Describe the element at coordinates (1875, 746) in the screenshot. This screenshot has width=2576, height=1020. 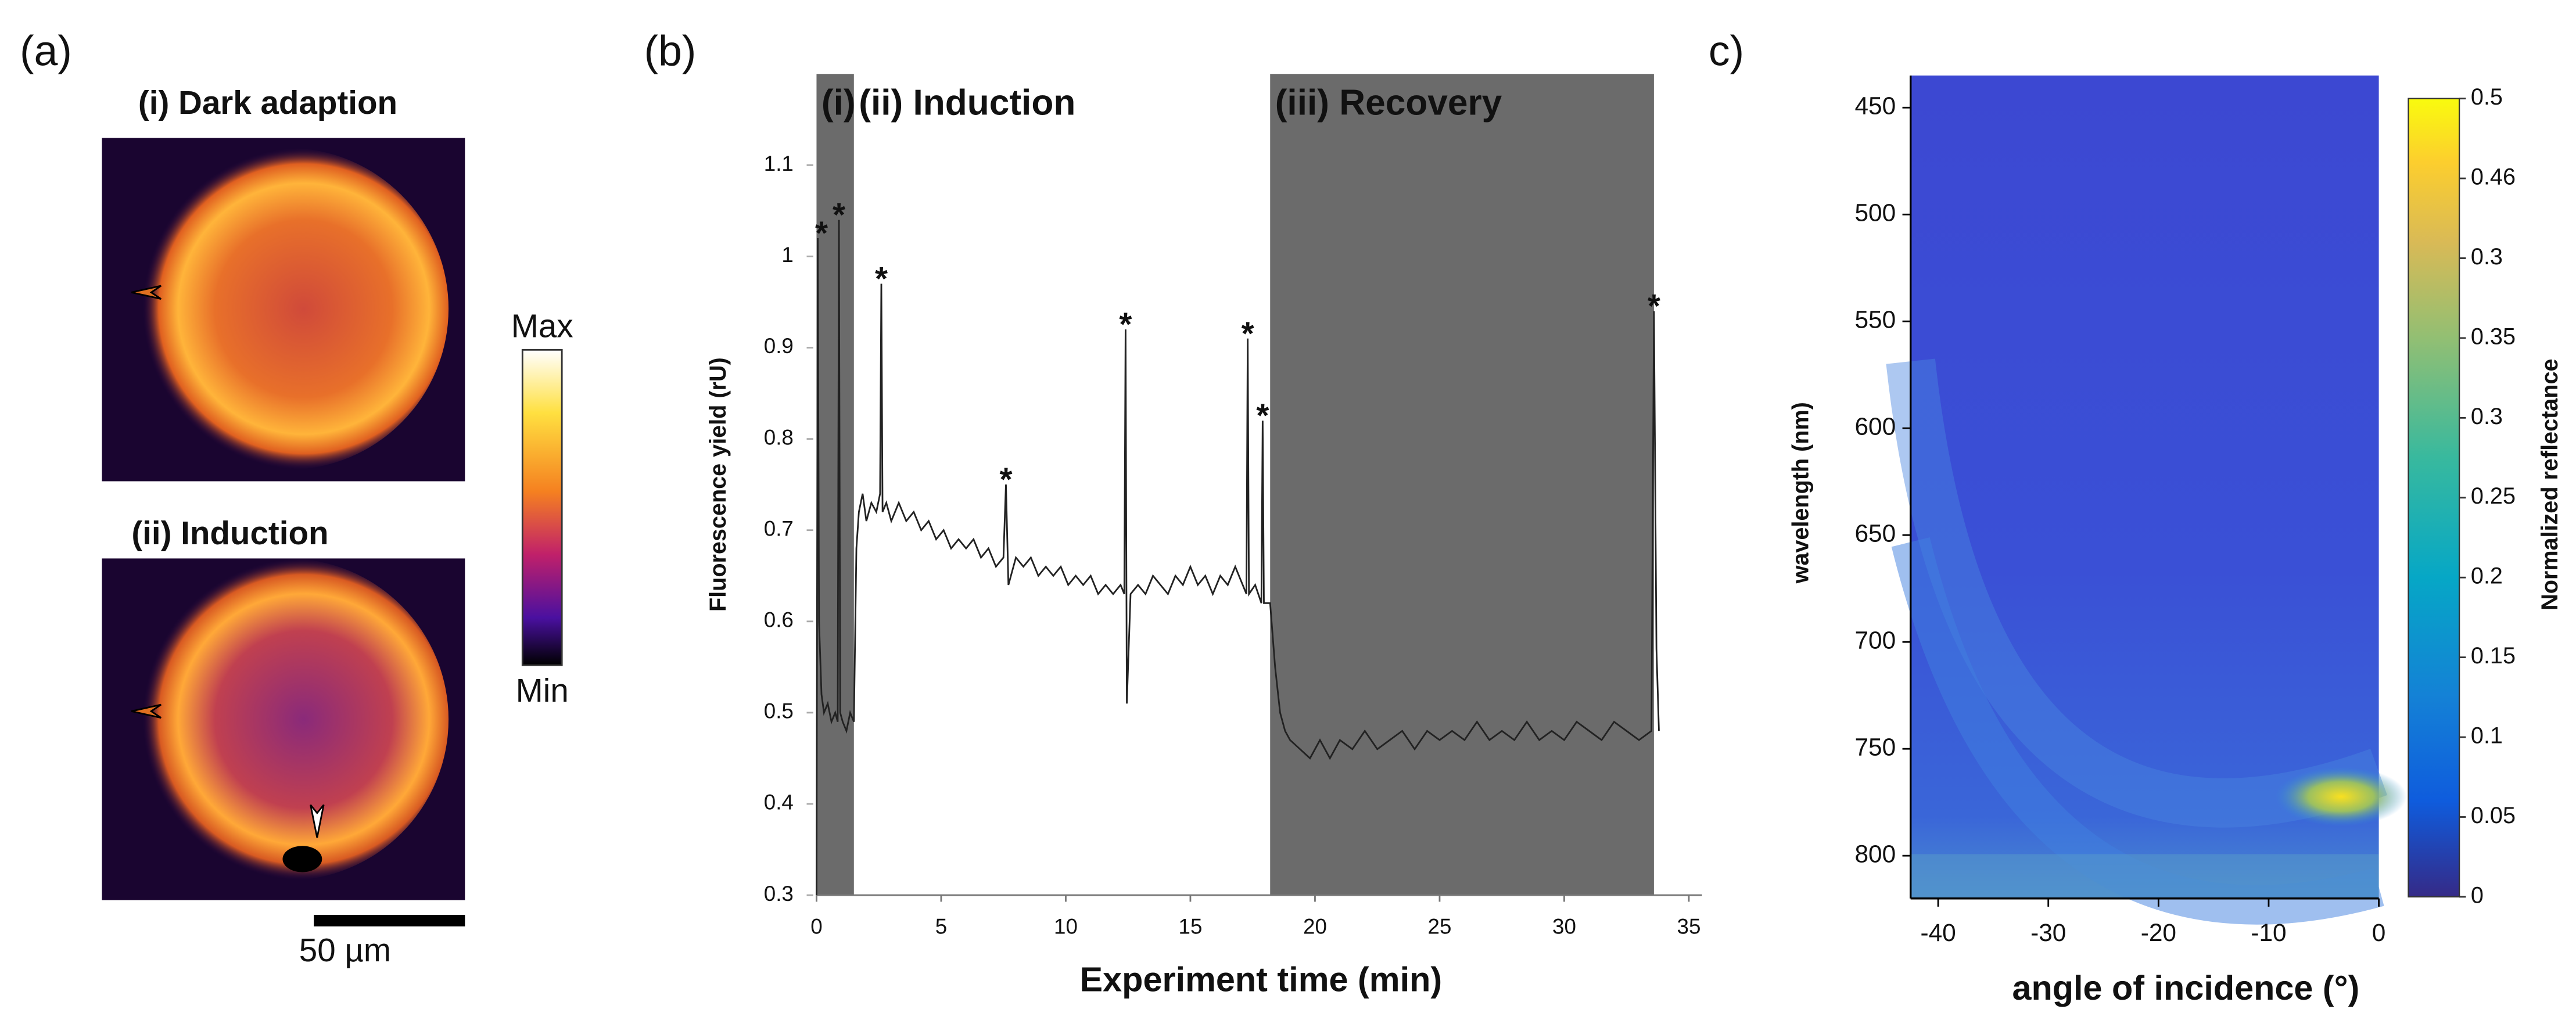
I see `y-tick-label: 750` at that location.